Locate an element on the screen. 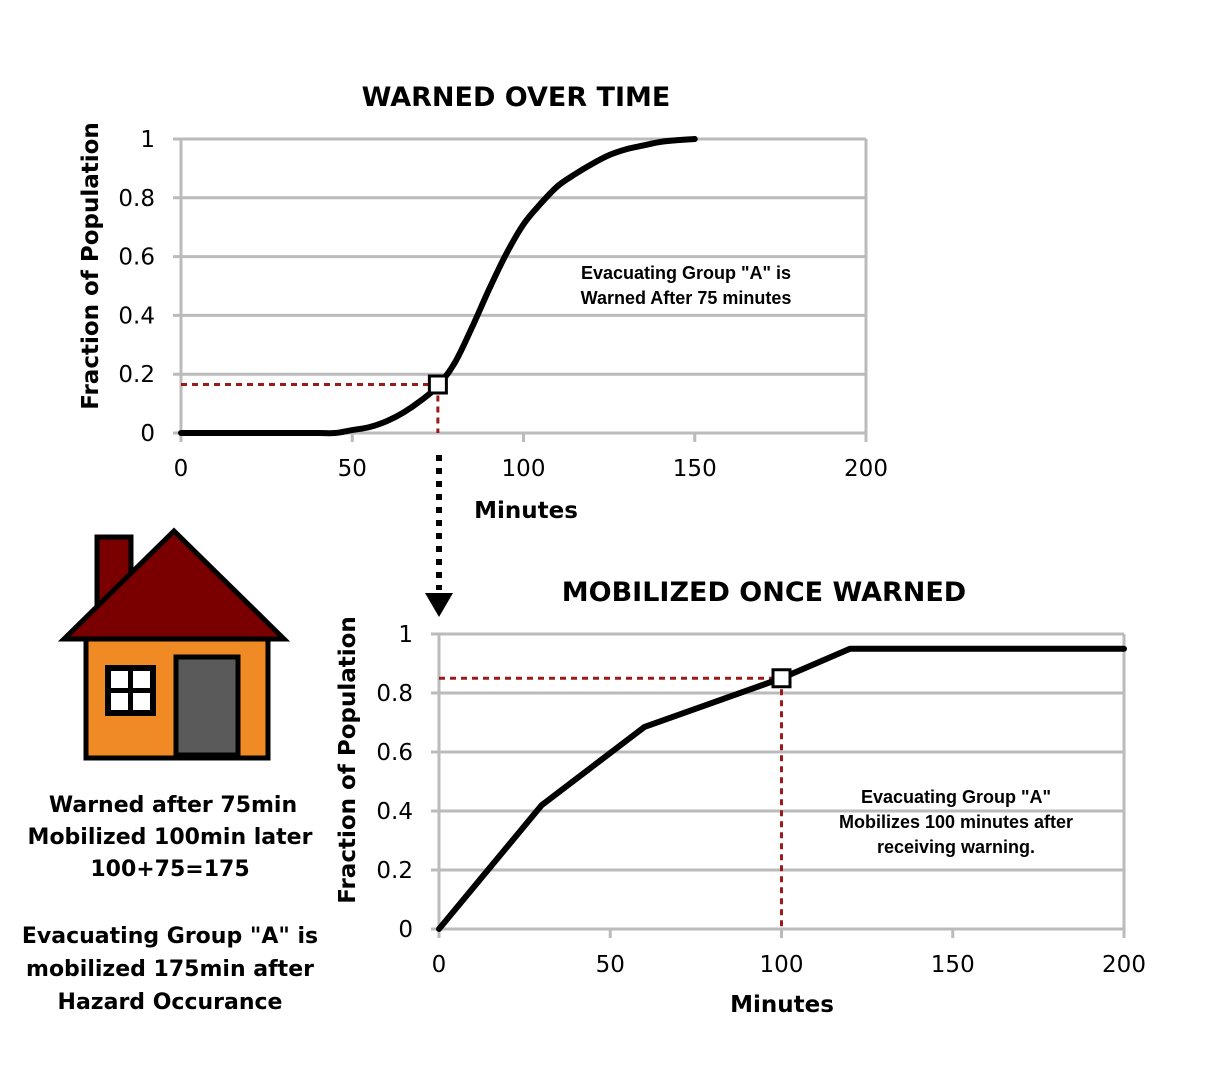 This screenshot has height=1082, width=1205. warned-series-line is located at coordinates (438, 286).